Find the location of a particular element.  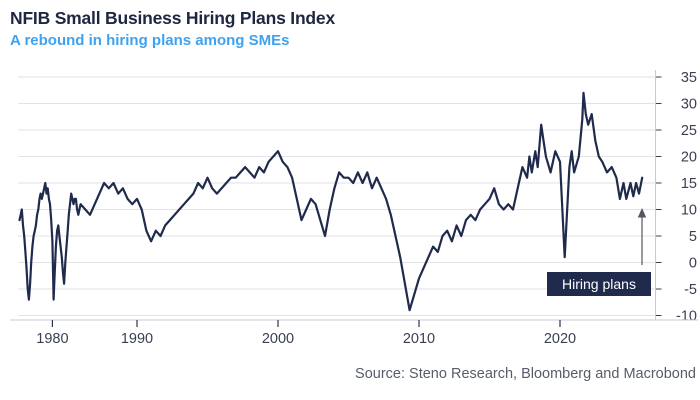

x-tick-label: 2000 is located at coordinates (278, 339).